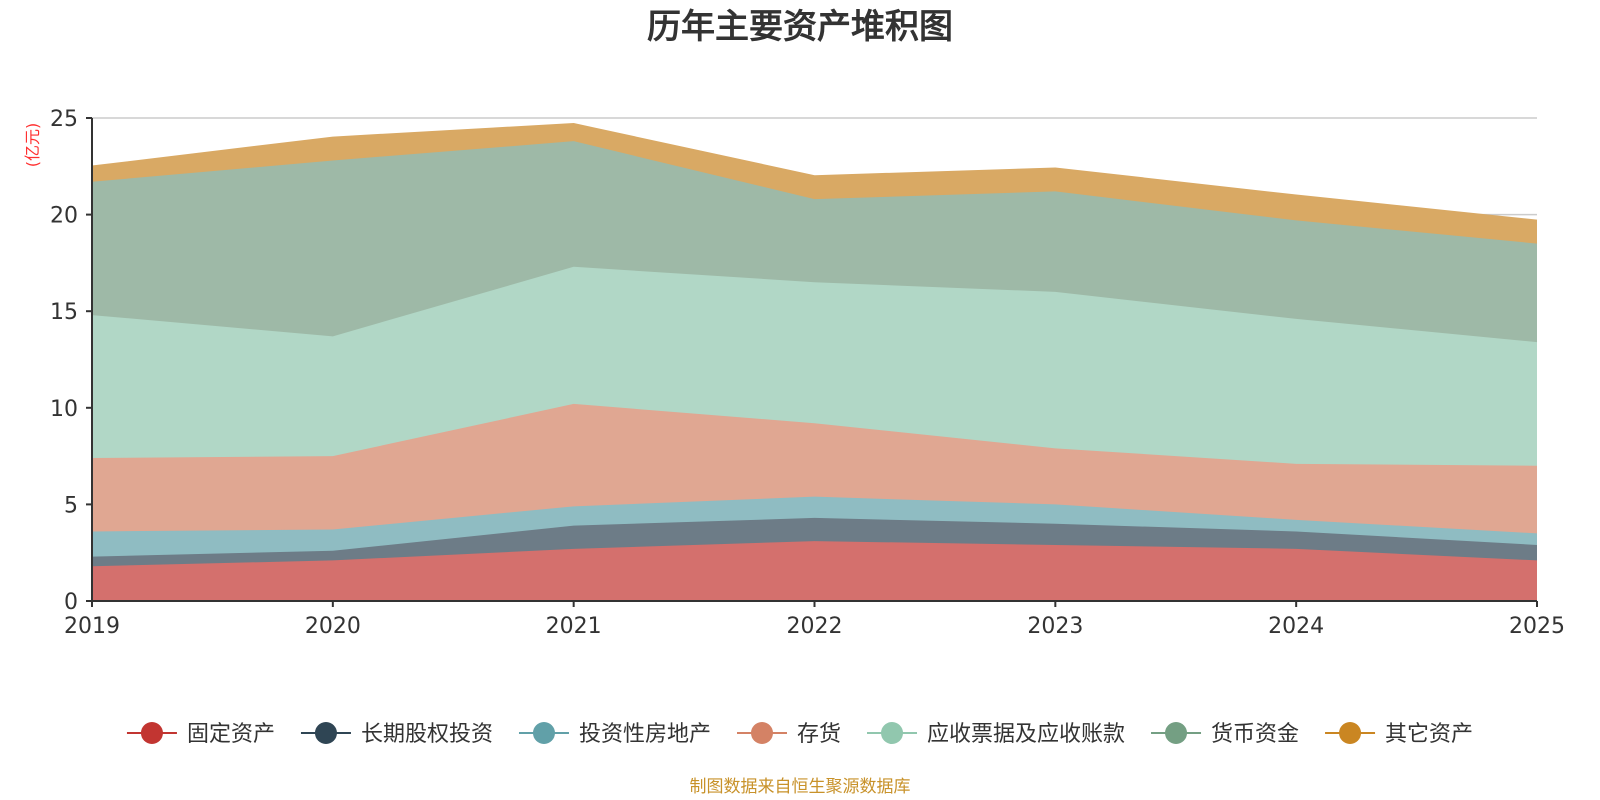 This screenshot has height=800, width=1600. I want to click on y-tick-label: 15, so click(64, 312).